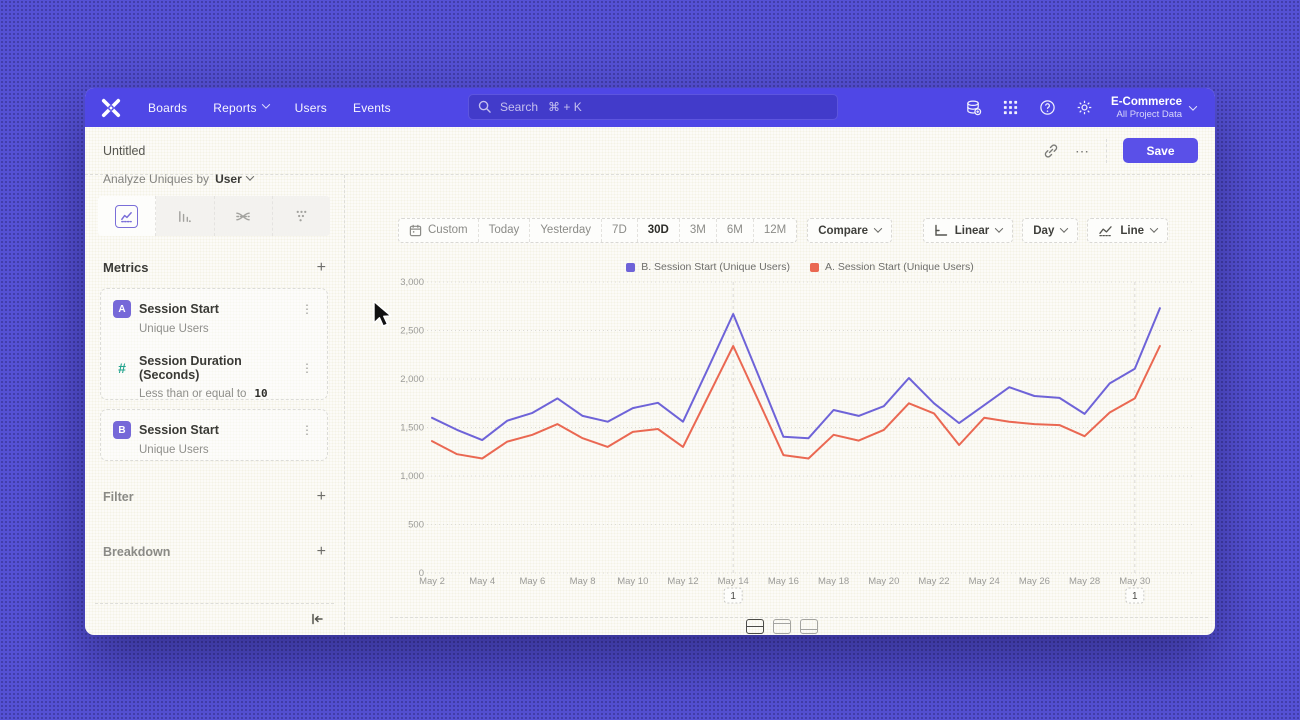 This screenshot has width=1300, height=720. Describe the element at coordinates (214, 317) in the screenshot. I see `metric-session-start-a: A Session Start ⋮ Unique Users` at that location.